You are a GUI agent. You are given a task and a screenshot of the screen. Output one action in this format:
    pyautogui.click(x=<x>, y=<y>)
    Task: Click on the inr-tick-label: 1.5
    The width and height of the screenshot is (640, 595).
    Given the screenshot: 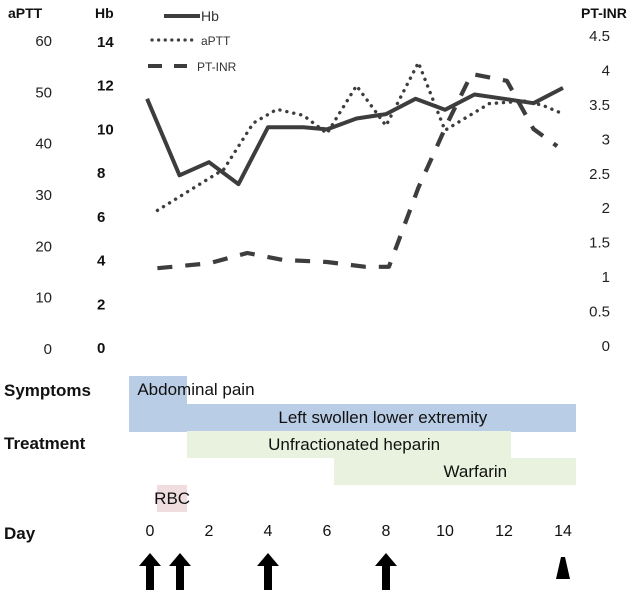 What is the action you would take?
    pyautogui.click(x=599, y=243)
    